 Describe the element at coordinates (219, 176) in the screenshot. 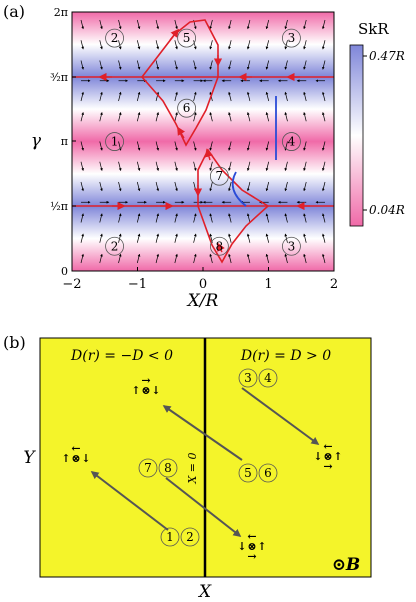

I see `region-label-7: 7` at that location.